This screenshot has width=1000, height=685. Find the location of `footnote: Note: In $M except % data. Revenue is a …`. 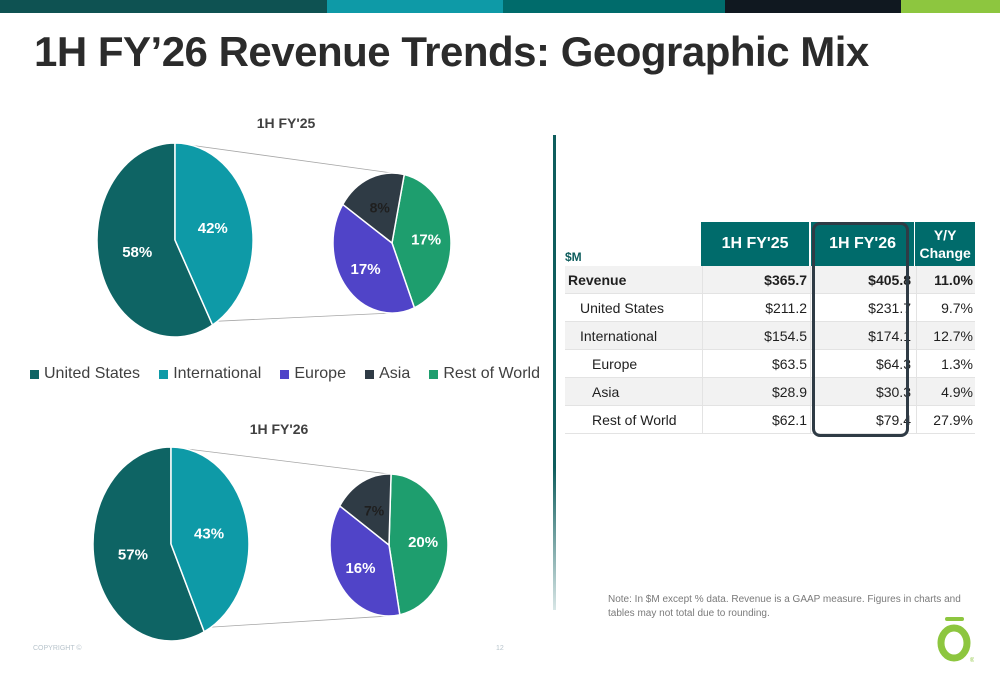

footnote: Note: In $M except % data. Revenue is a … is located at coordinates (784, 606).